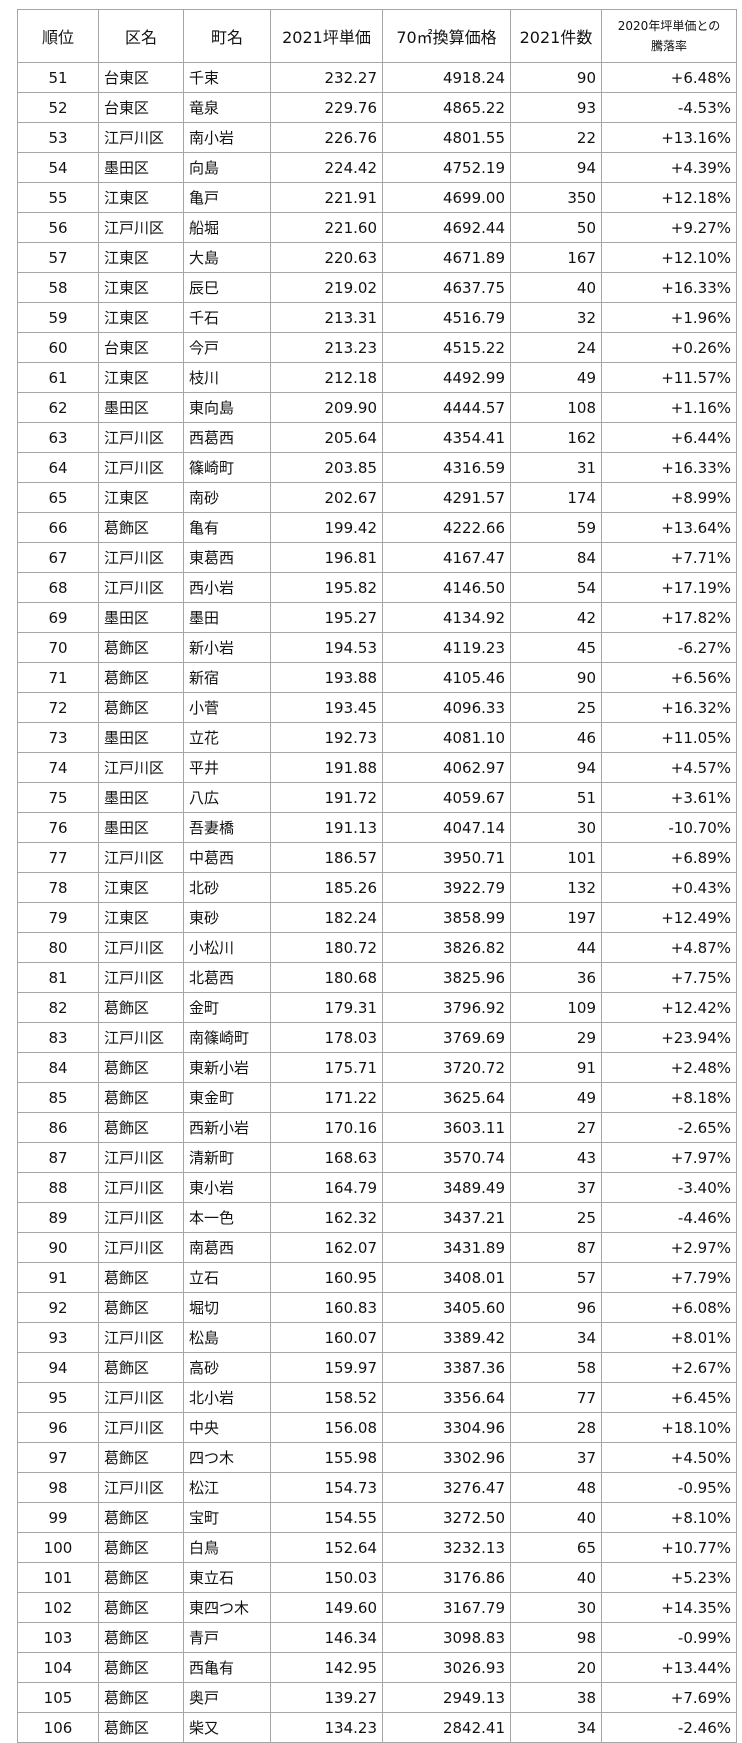  What do you see at coordinates (58, 1217) in the screenshot?
I see `table-cell: 89` at bounding box center [58, 1217].